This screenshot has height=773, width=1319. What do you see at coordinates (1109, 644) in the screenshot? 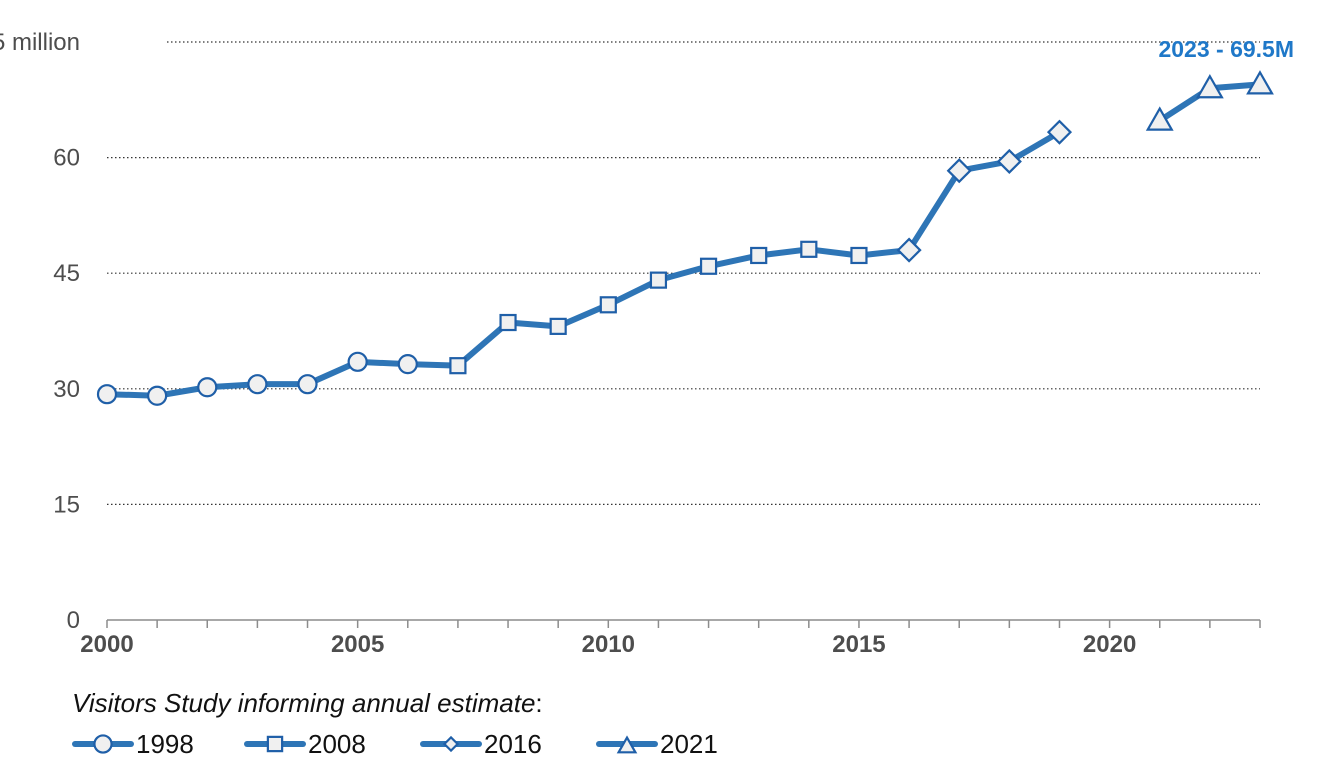
I see `x-tick-label: 2020` at bounding box center [1109, 644].